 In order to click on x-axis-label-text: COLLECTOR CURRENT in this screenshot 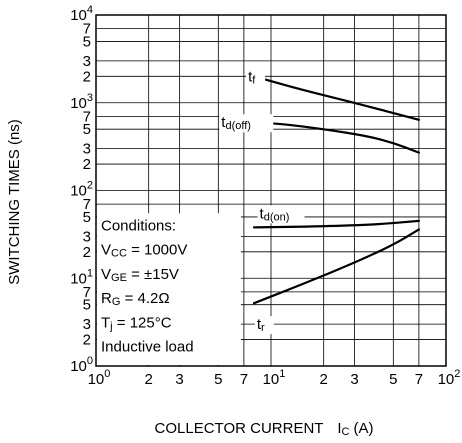, I will do `click(239, 428)`.